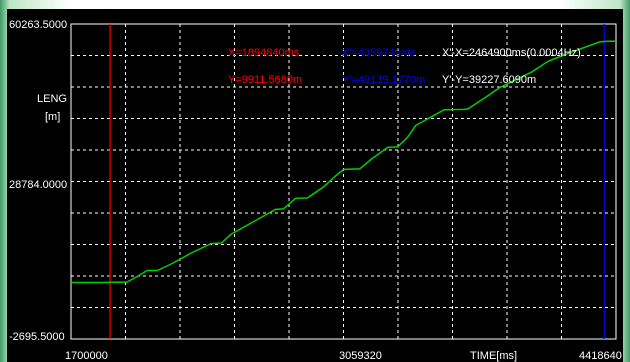 The width and height of the screenshot is (630, 362). I want to click on cursor1-x-readout: X=1894840ms, so click(264, 53).